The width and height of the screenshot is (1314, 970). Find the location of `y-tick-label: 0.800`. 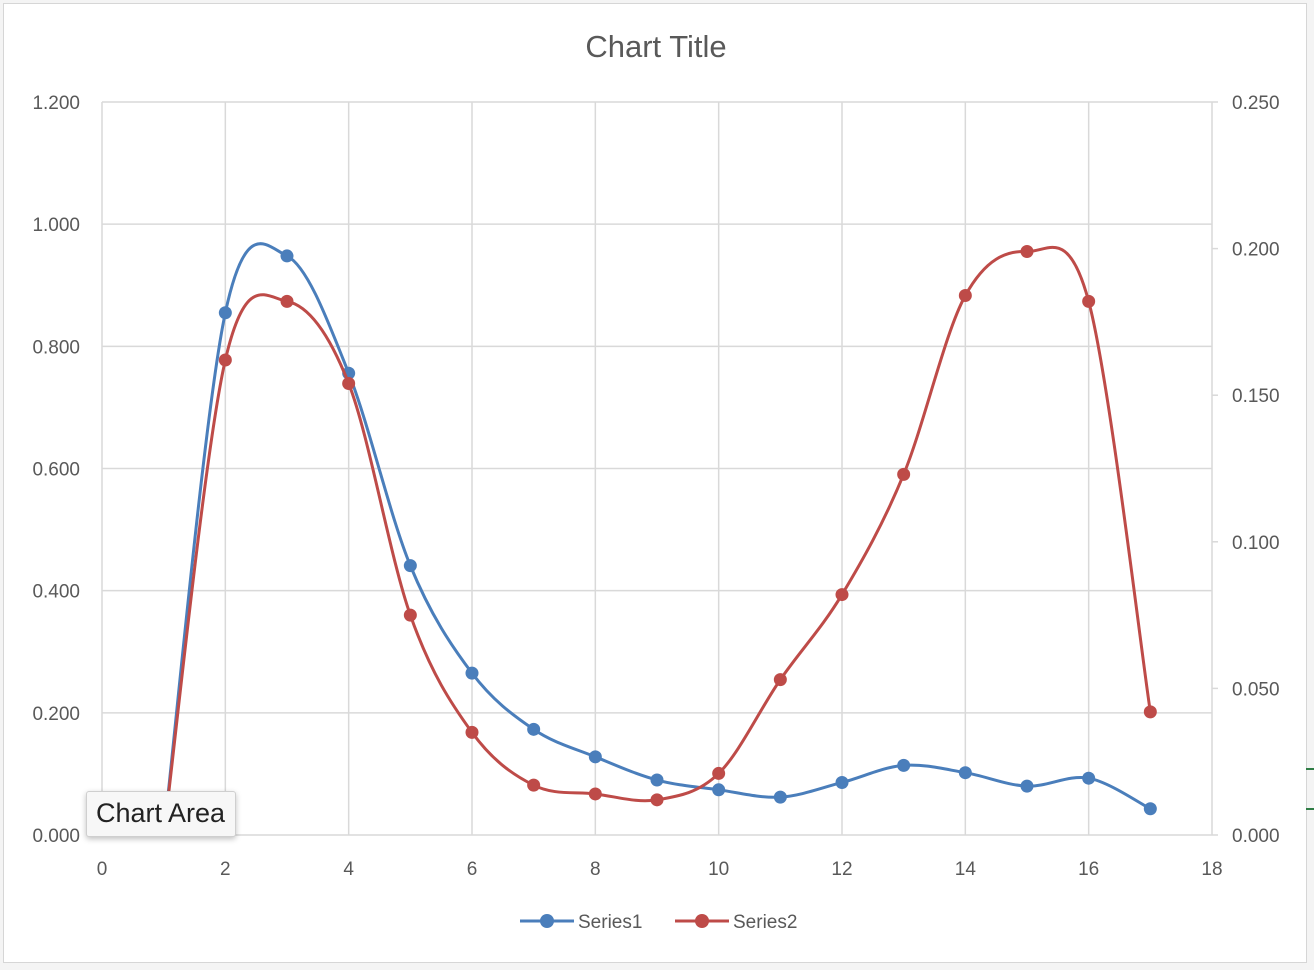

y-tick-label: 0.800 is located at coordinates (56, 347).